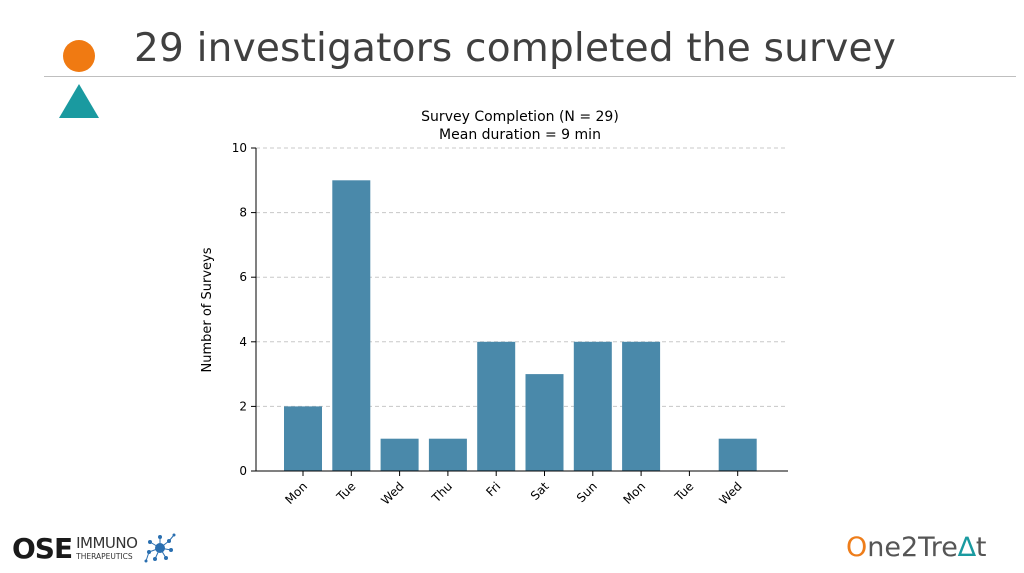  Describe the element at coordinates (42, 548) in the screenshot. I see `logo-ose-text: OSE` at that location.